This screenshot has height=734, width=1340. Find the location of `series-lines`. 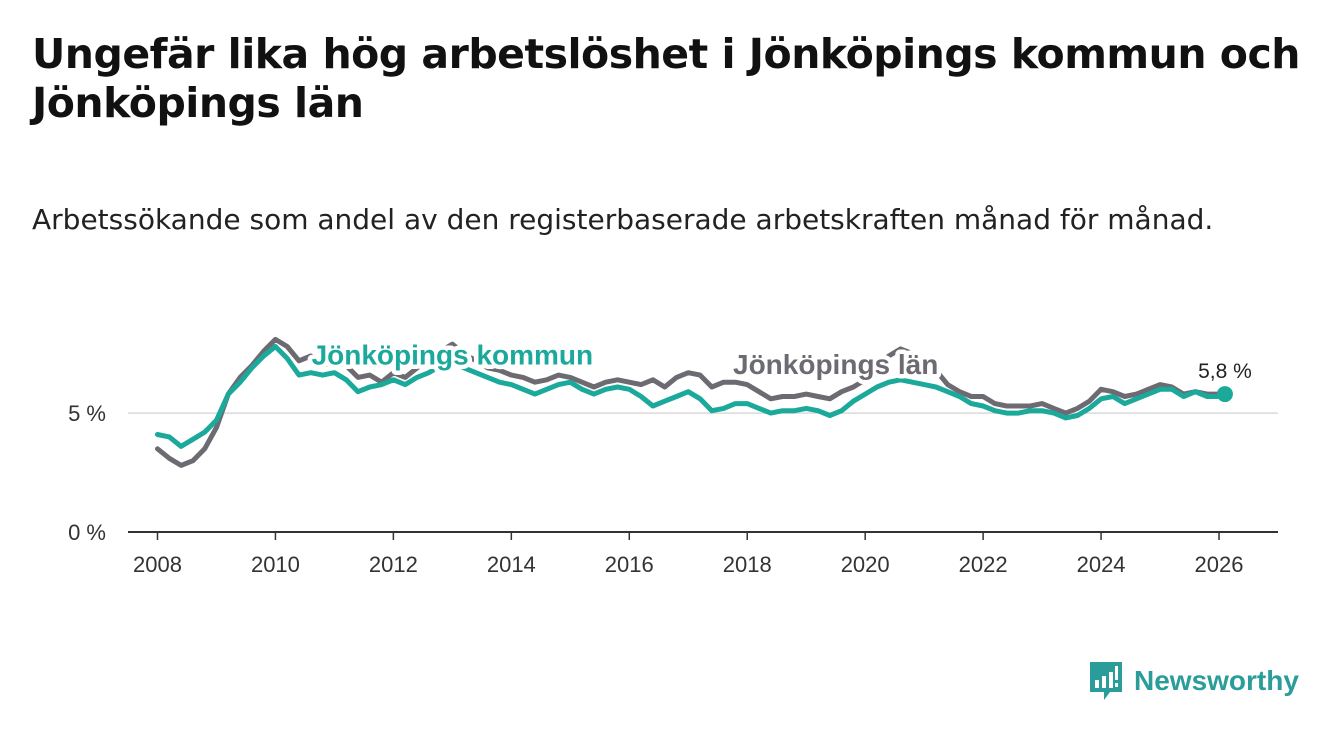

series-lines is located at coordinates (694, 402).